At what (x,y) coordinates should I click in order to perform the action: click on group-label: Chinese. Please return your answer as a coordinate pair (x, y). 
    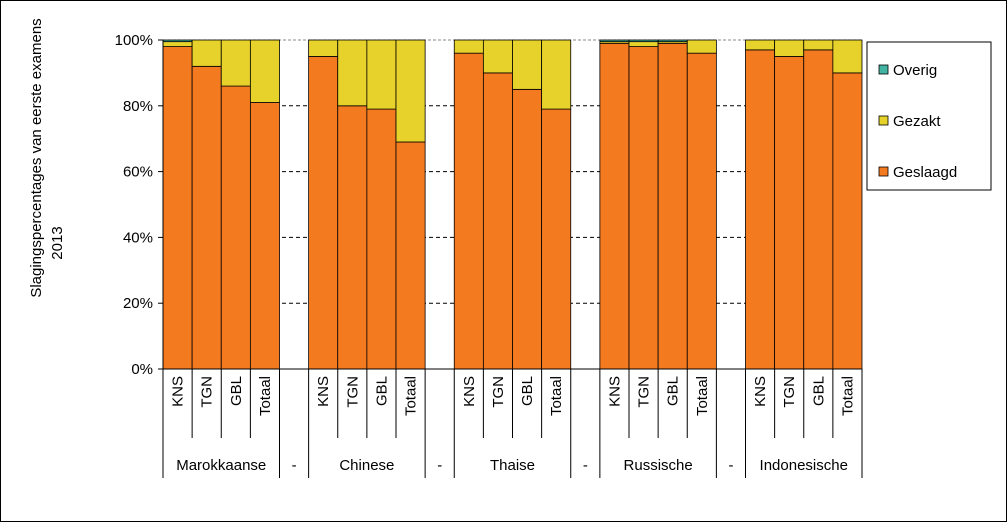
    Looking at the image, I should click on (366, 465).